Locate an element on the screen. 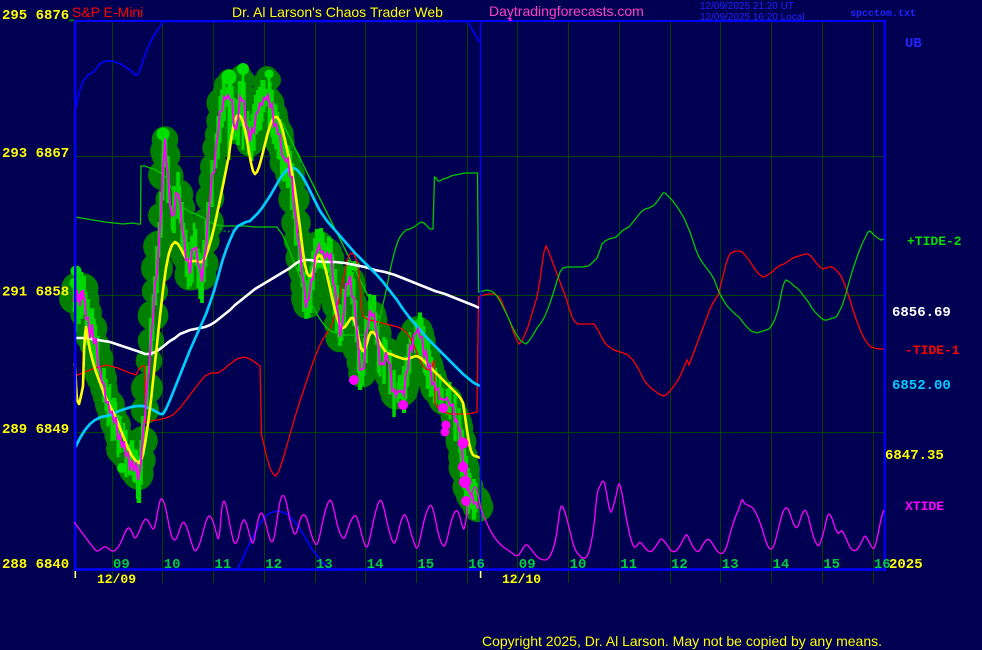 This screenshot has width=982, height=650. svg-text: UB is located at coordinates (913, 44).